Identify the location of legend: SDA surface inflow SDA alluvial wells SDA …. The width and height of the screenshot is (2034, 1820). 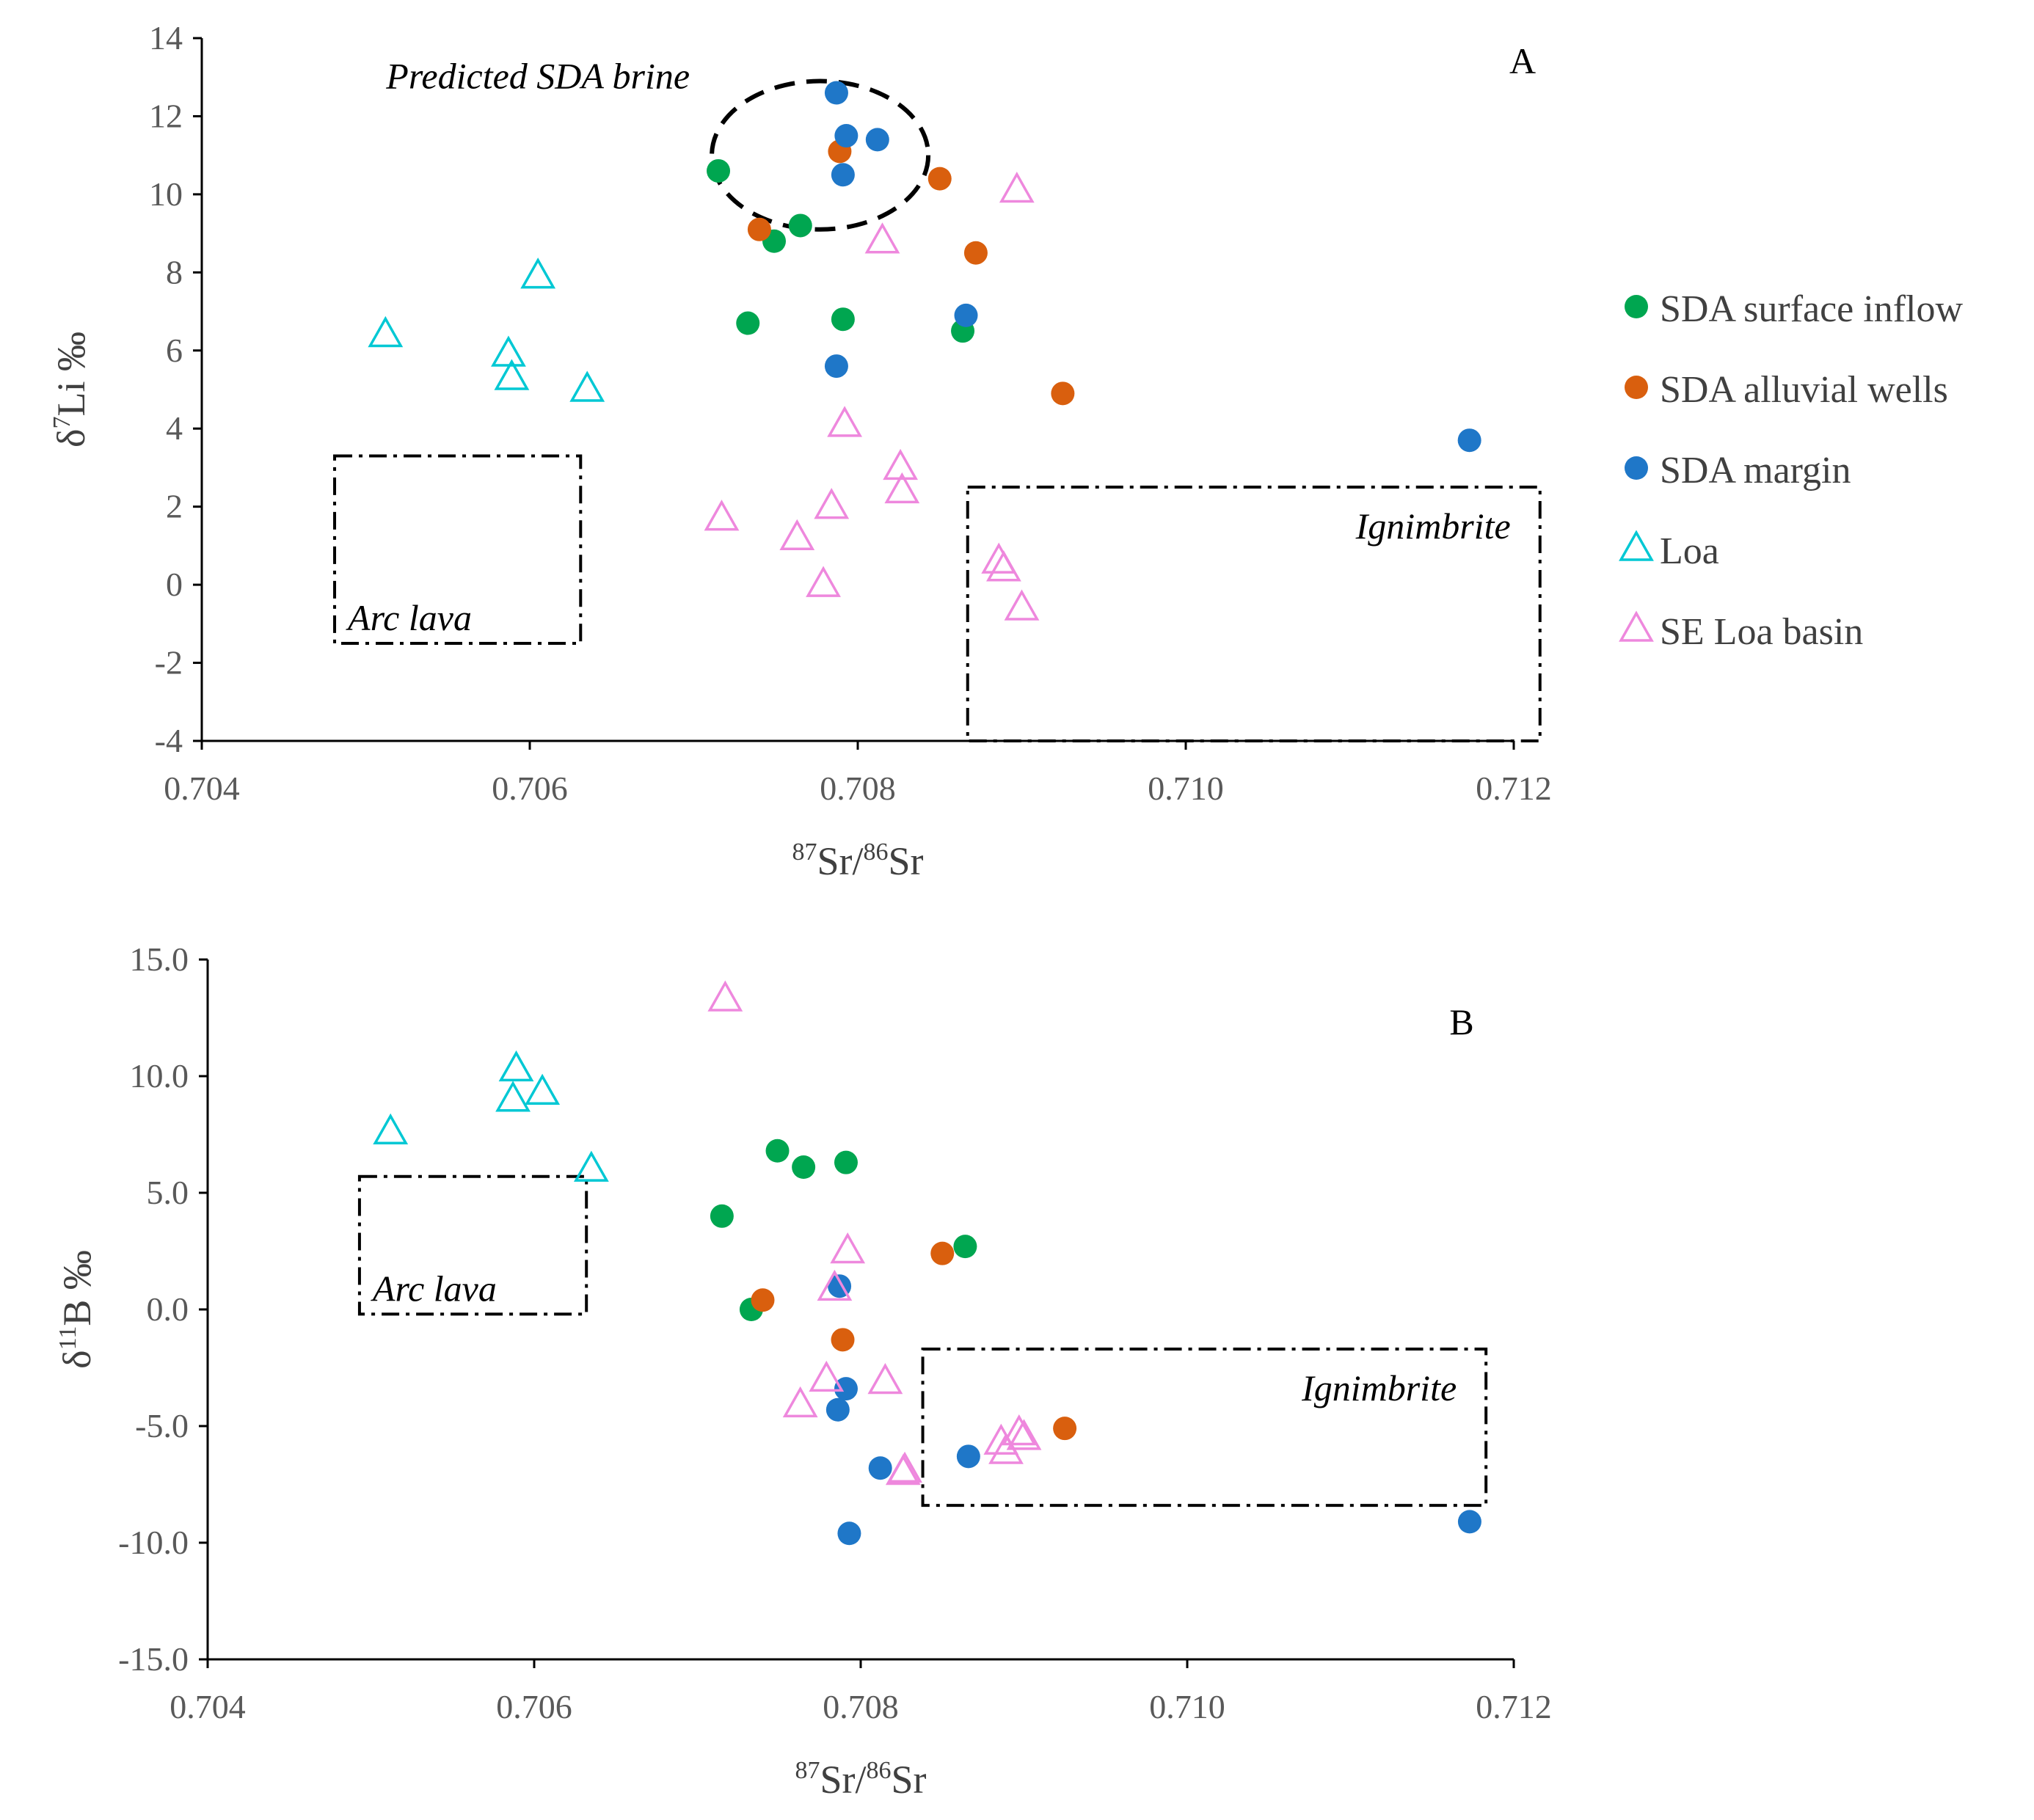
(1791, 471).